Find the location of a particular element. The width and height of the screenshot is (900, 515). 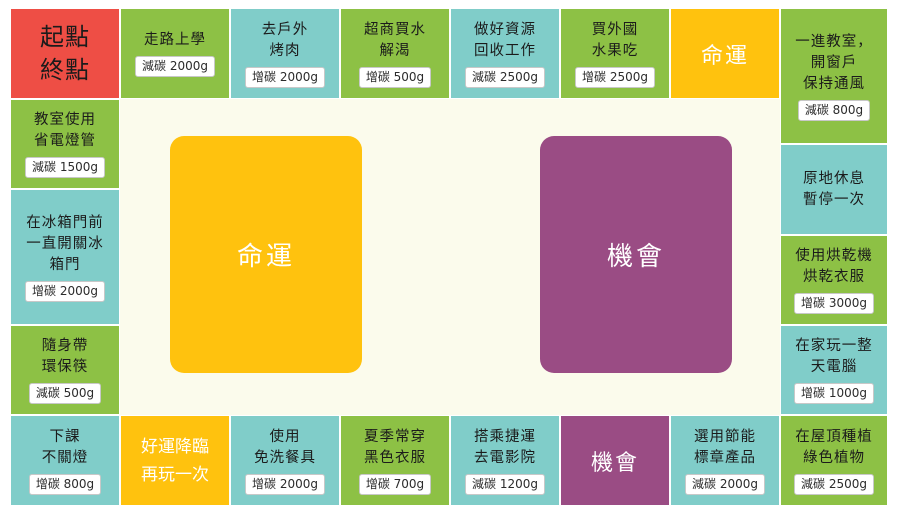

square-label: 機會 is located at coordinates (614, 463).